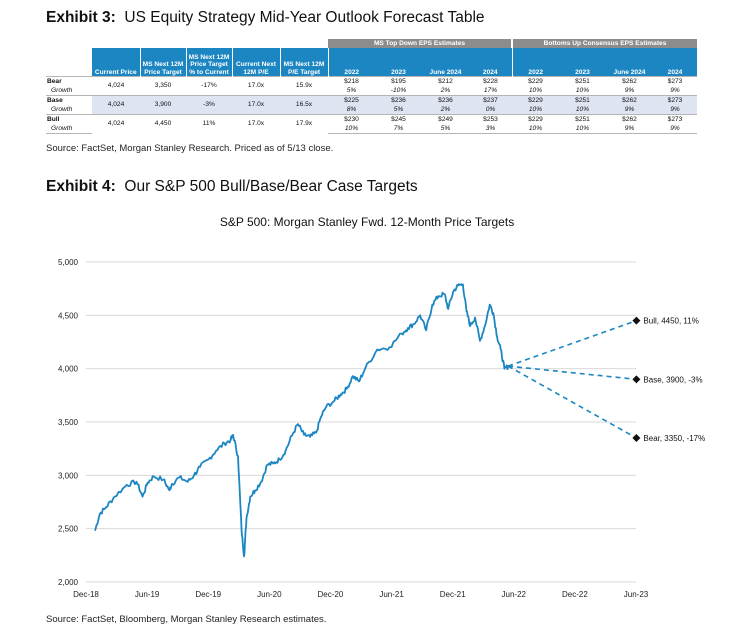 The width and height of the screenshot is (732, 638). What do you see at coordinates (163, 124) in the screenshot?
I see `table-cell: 4,450` at bounding box center [163, 124].